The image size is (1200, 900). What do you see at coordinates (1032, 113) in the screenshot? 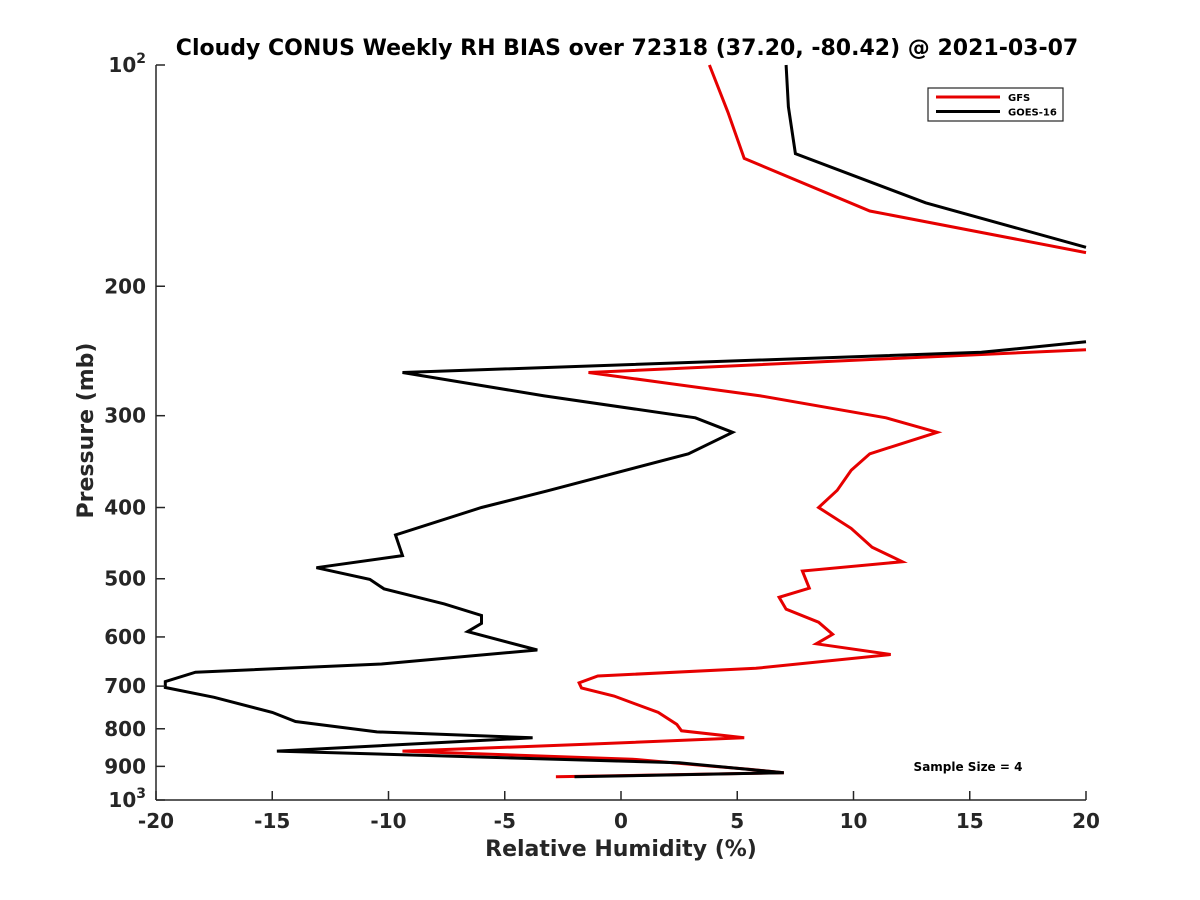
I see `legend-label-goes-16: GOES-16` at bounding box center [1032, 113].